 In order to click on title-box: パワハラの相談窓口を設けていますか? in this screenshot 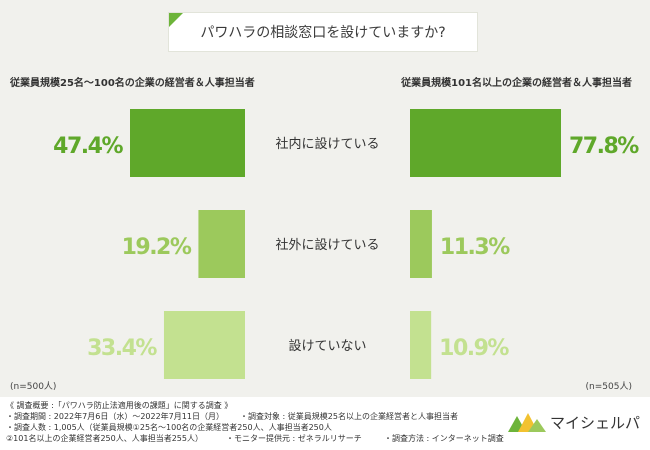, I will do `click(323, 32)`.